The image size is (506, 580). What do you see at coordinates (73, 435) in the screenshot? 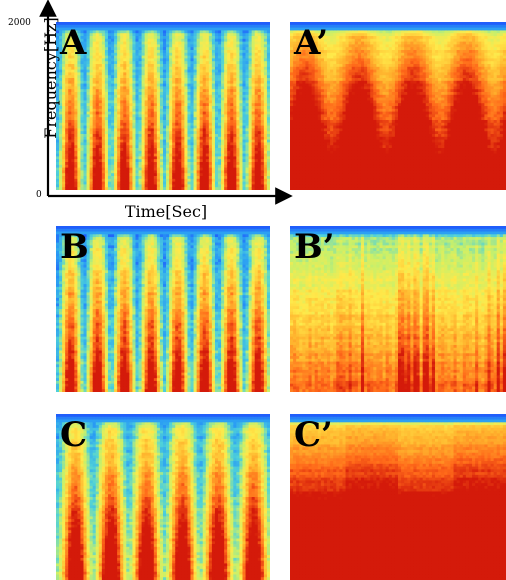
I see `panel-label-c: C` at bounding box center [73, 435].